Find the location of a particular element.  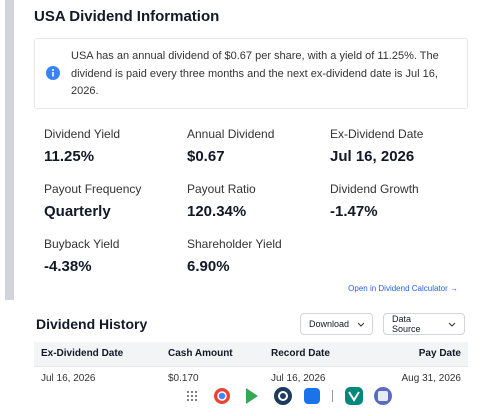

stat-value: -4.38% is located at coordinates (68, 266).